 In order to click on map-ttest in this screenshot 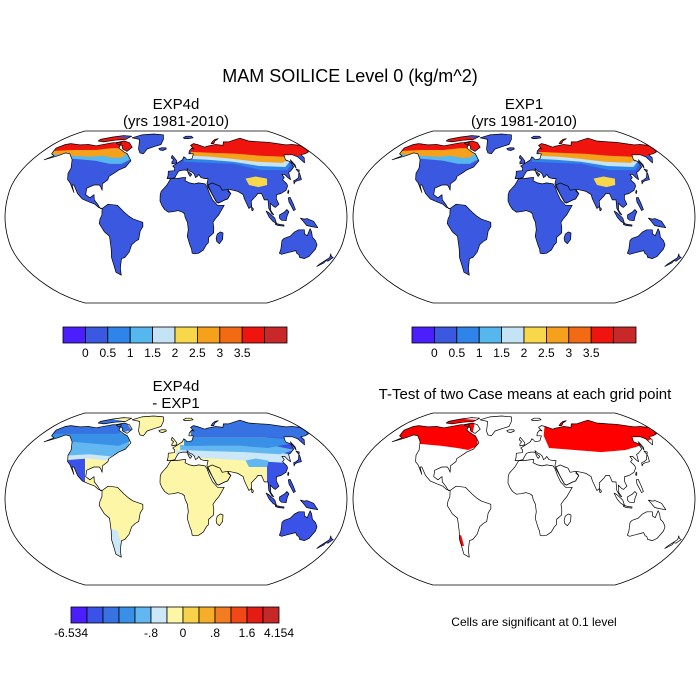, I will do `click(524, 499)`.